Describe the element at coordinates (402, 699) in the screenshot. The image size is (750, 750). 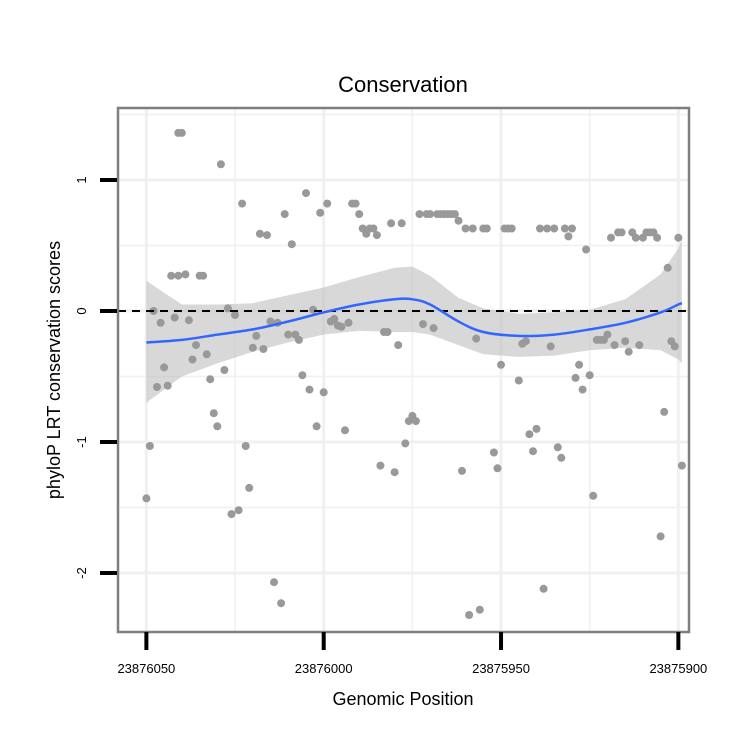
I see `x-axis-label: Genomic Position` at that location.